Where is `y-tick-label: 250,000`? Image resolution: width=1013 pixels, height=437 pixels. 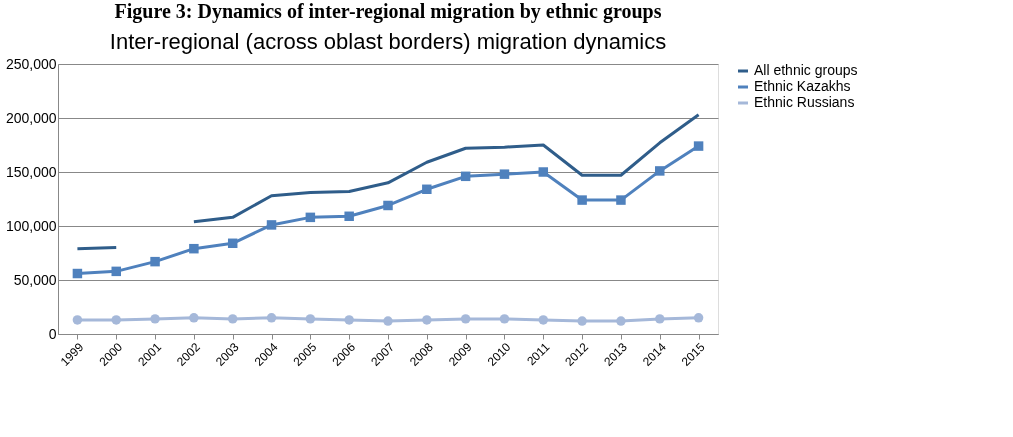 y-tick-label: 250,000 is located at coordinates (31, 63).